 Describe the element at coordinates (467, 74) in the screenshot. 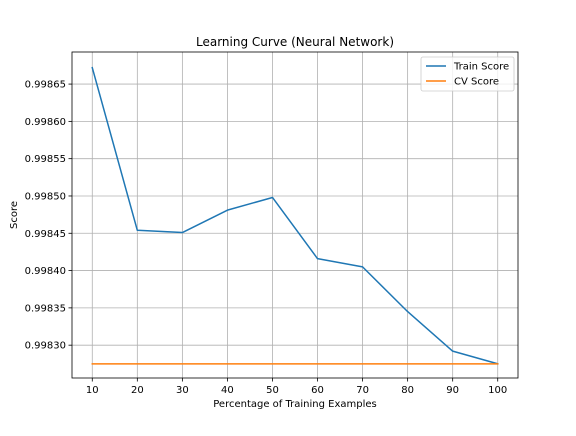

I see `legend: Train Score CV Score` at that location.